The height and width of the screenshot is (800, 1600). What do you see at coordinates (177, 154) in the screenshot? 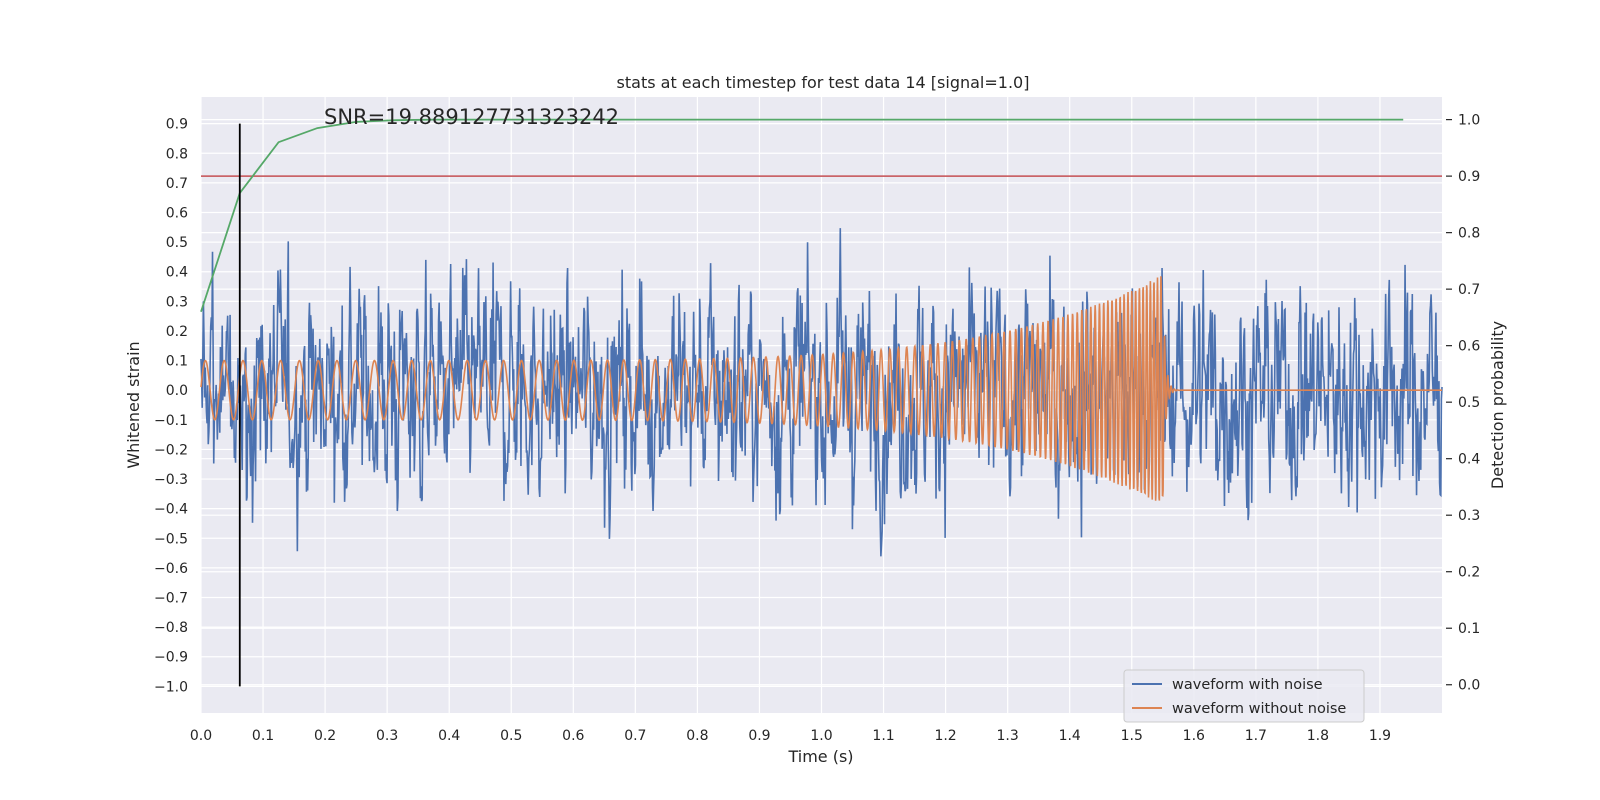
I see `y-tick-label: 0.8` at bounding box center [177, 154].